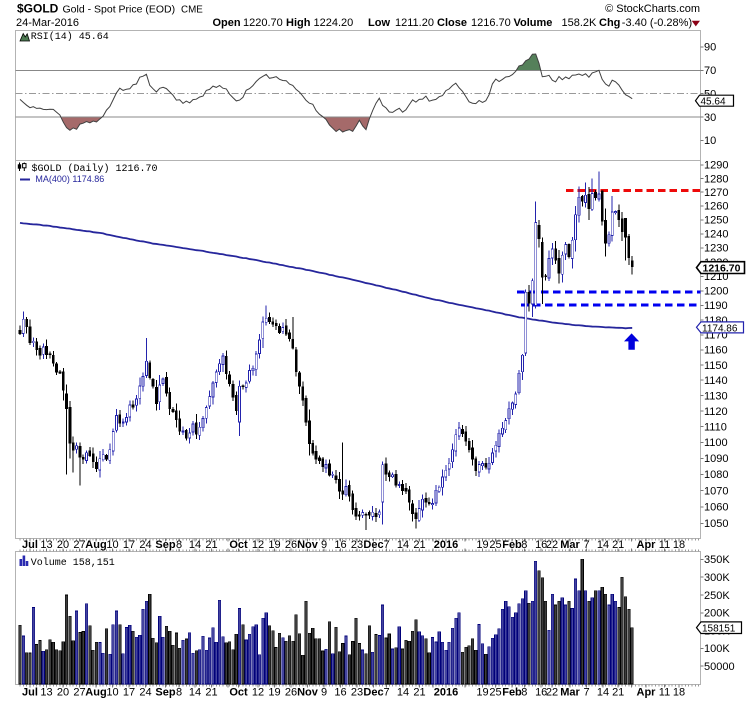 This screenshot has height=705, width=750. What do you see at coordinates (716, 292) in the screenshot?
I see `svg-text: 1200` at bounding box center [716, 292].